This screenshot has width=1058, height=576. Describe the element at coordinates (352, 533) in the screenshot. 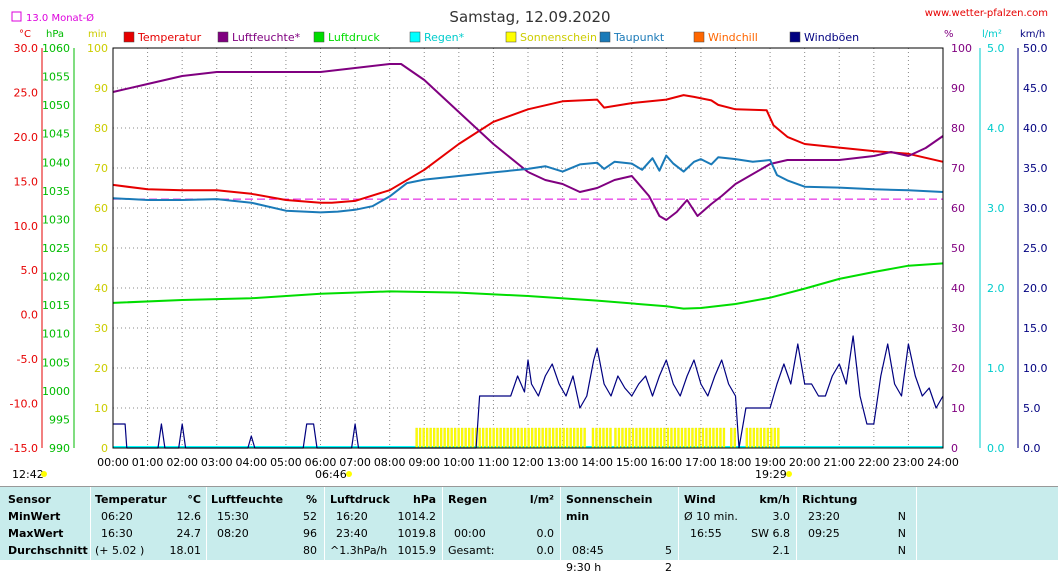

I see `pressure-max-time: 23:40` at that location.